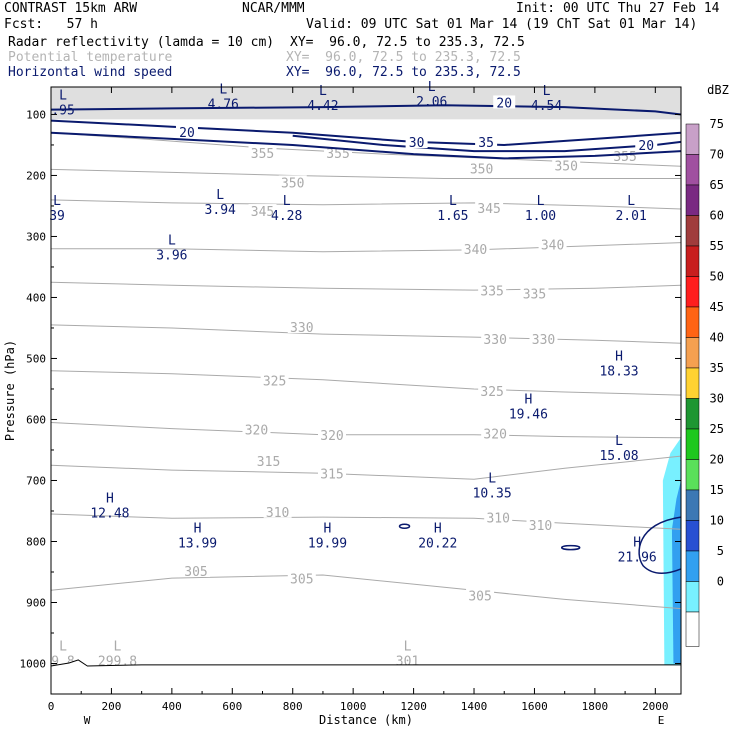 The image size is (740, 740). What do you see at coordinates (353, 706) in the screenshot?
I see `x-tick-label: 1000` at bounding box center [353, 706].